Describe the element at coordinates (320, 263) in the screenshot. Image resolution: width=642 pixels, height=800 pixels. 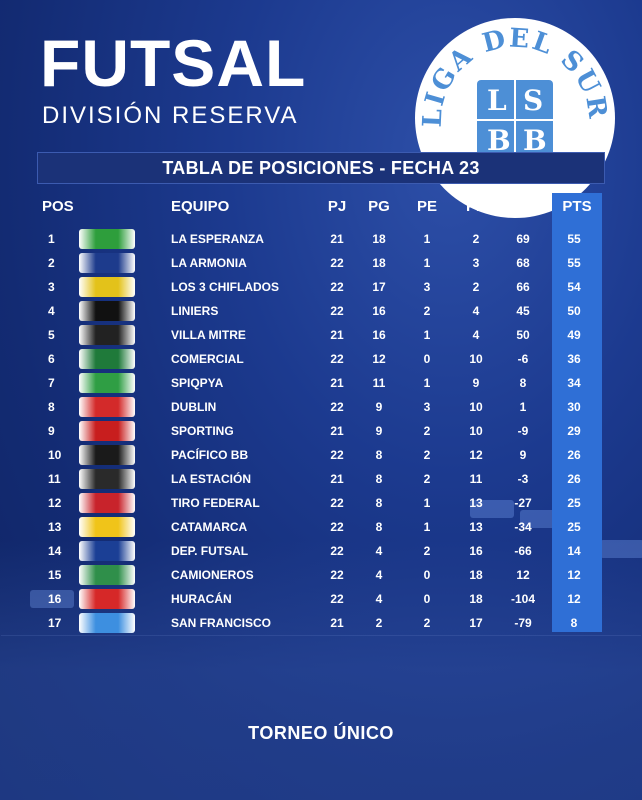
I see `table-row: 2 LA ARMONIA 22 18 1 3 68 55` at that location.